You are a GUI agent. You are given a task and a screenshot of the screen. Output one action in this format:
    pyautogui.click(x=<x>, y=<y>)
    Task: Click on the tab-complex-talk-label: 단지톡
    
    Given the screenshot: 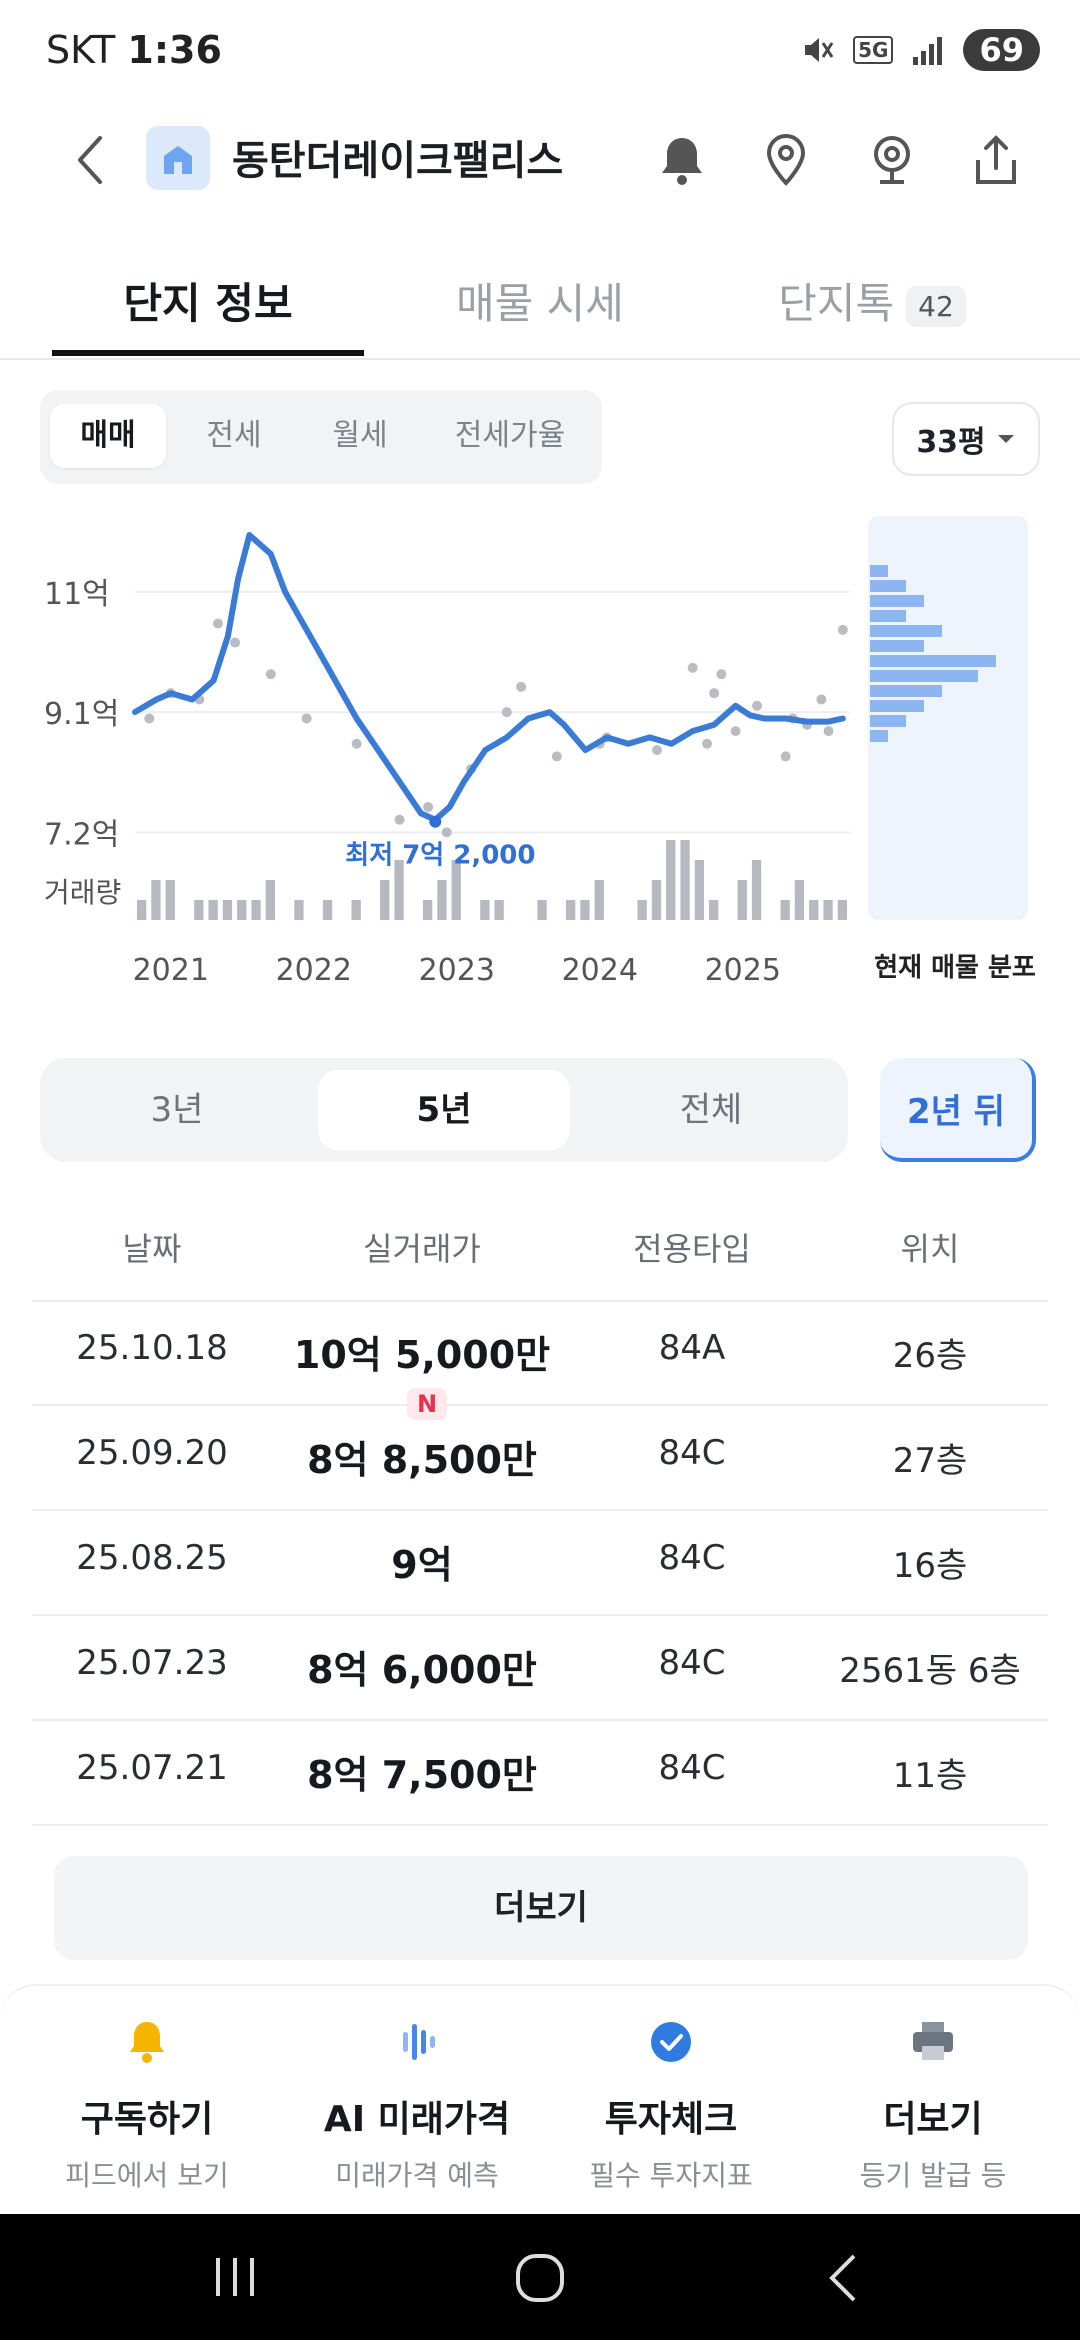 What is the action you would take?
    pyautogui.click(x=836, y=303)
    